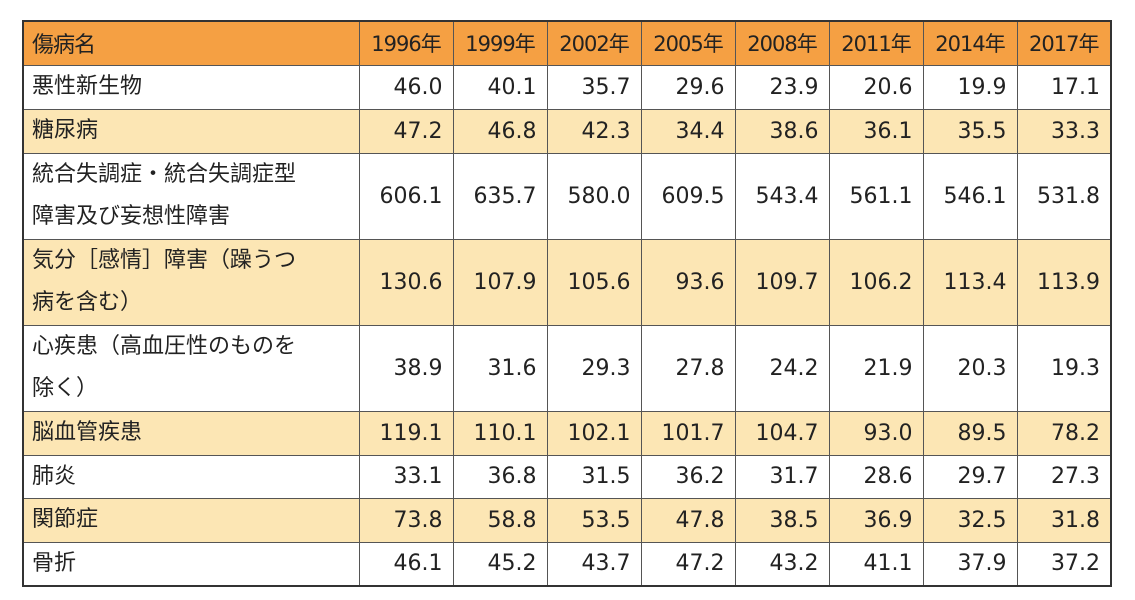  Describe the element at coordinates (782, 368) in the screenshot. I see `value-cell: 24.2` at that location.